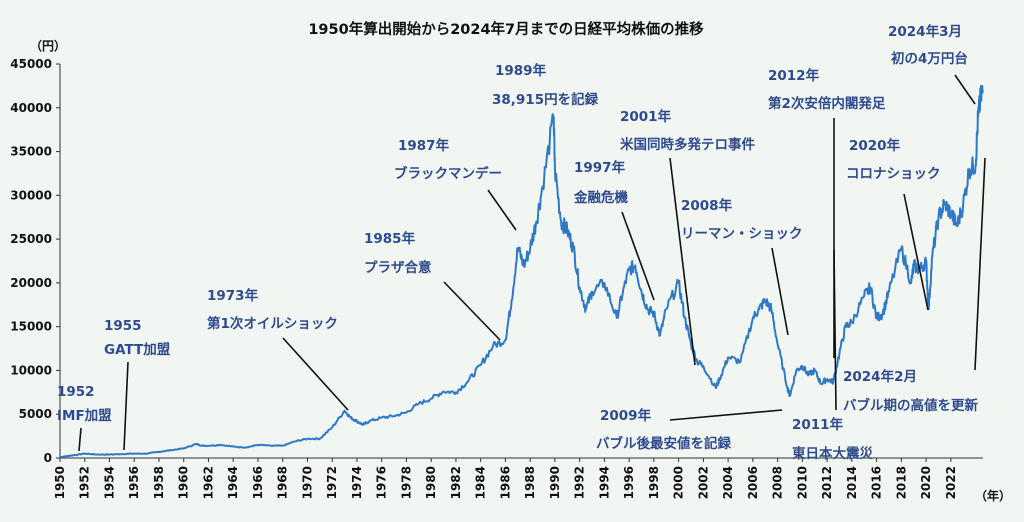 The height and width of the screenshot is (522, 1024). I want to click on x-tick-label: 1950, so click(60, 482).